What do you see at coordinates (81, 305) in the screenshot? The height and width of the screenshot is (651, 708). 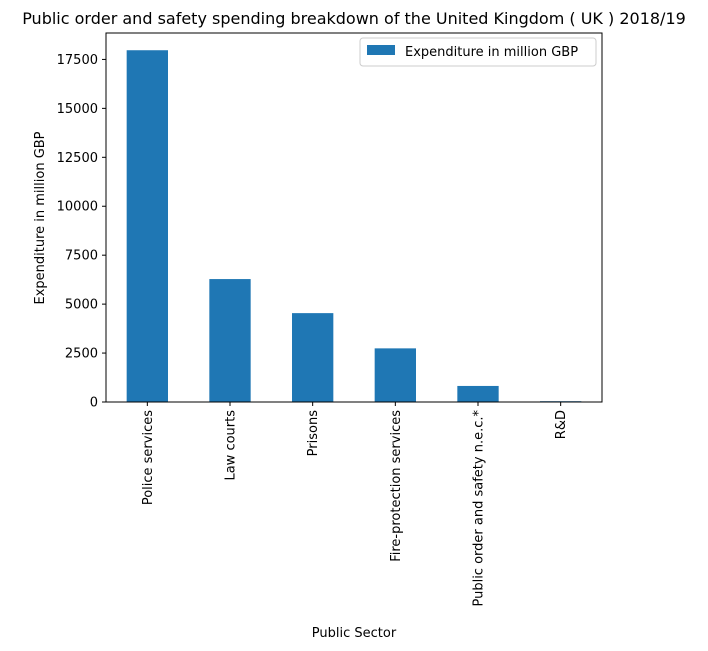 I see `y-tick-label: 5000` at bounding box center [81, 305].